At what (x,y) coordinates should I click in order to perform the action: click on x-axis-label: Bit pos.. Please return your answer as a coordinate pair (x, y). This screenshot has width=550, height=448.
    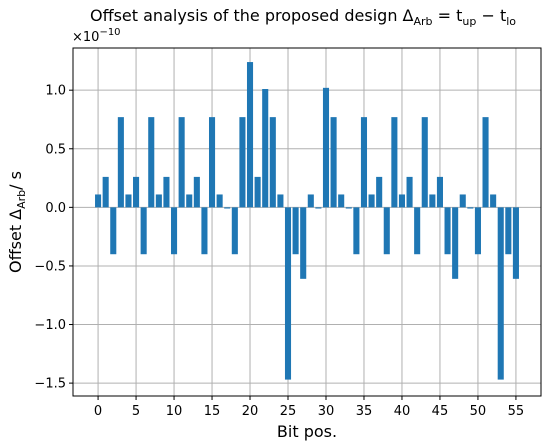
    Looking at the image, I should click on (307, 431).